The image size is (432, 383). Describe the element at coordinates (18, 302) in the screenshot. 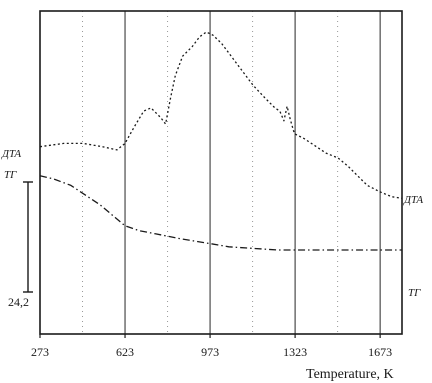

I see `scale-bar-label: 24,2` at that location.